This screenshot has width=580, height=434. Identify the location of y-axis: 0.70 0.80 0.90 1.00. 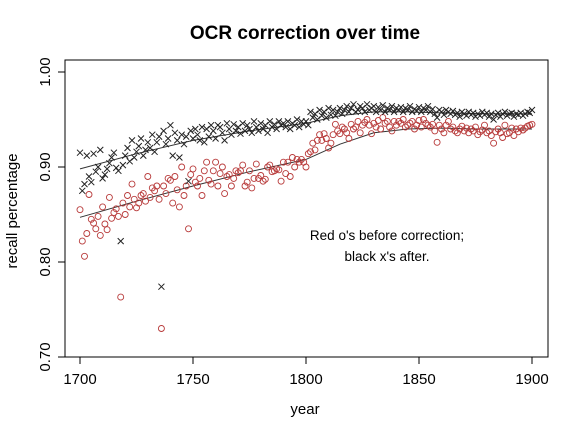
(51, 214).